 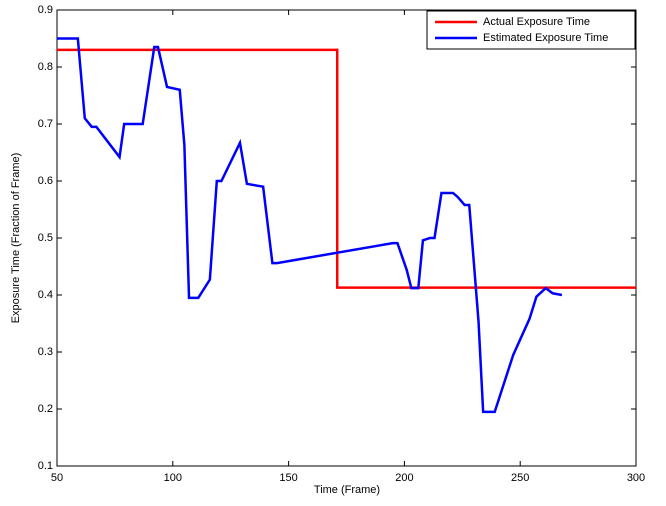 I want to click on x-tick-label: 250, so click(x=520, y=478).